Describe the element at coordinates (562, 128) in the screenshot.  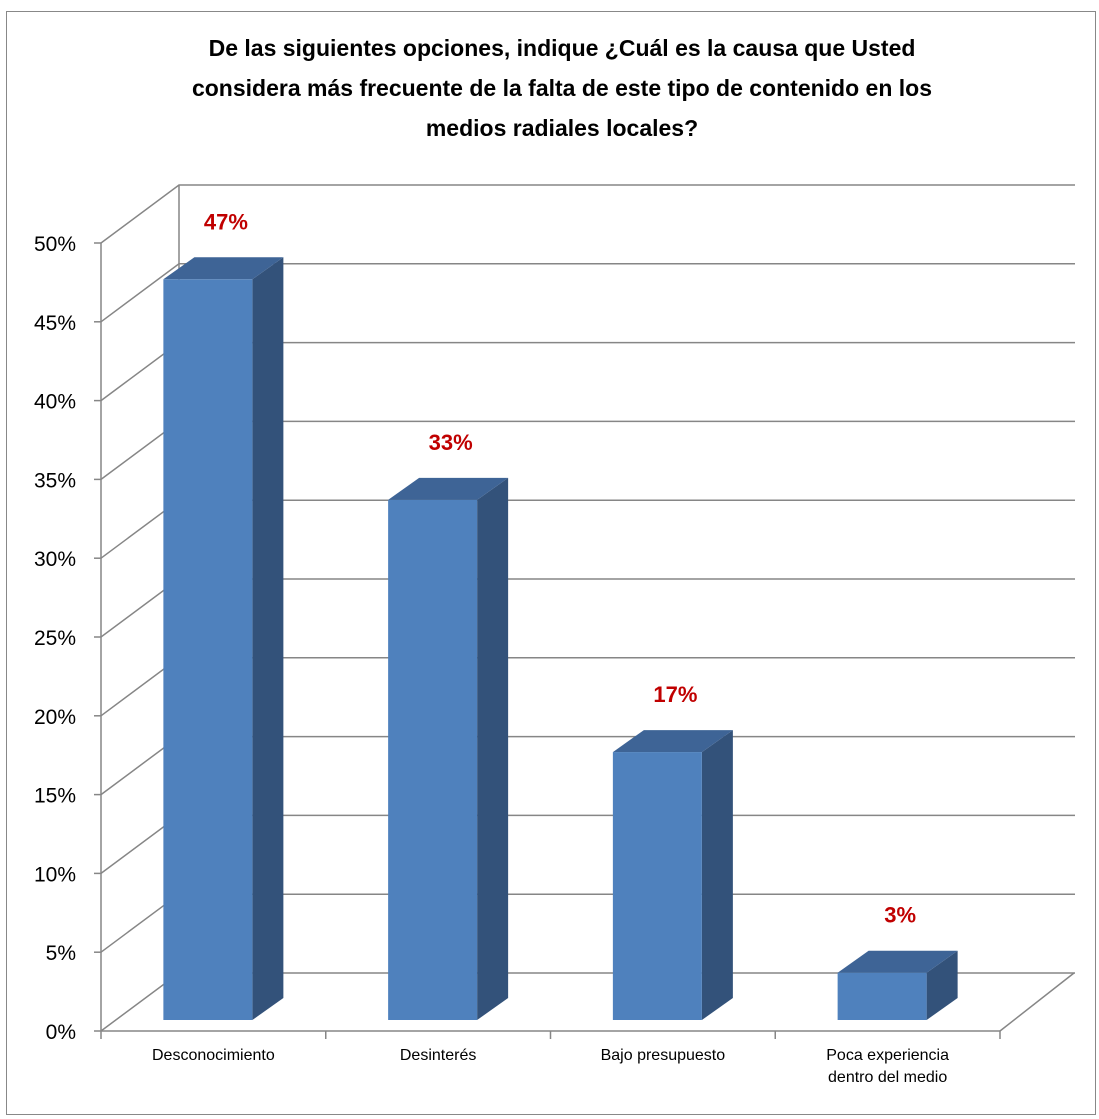
I see `chart-title-line-3: medios radiales locales?` at that location.